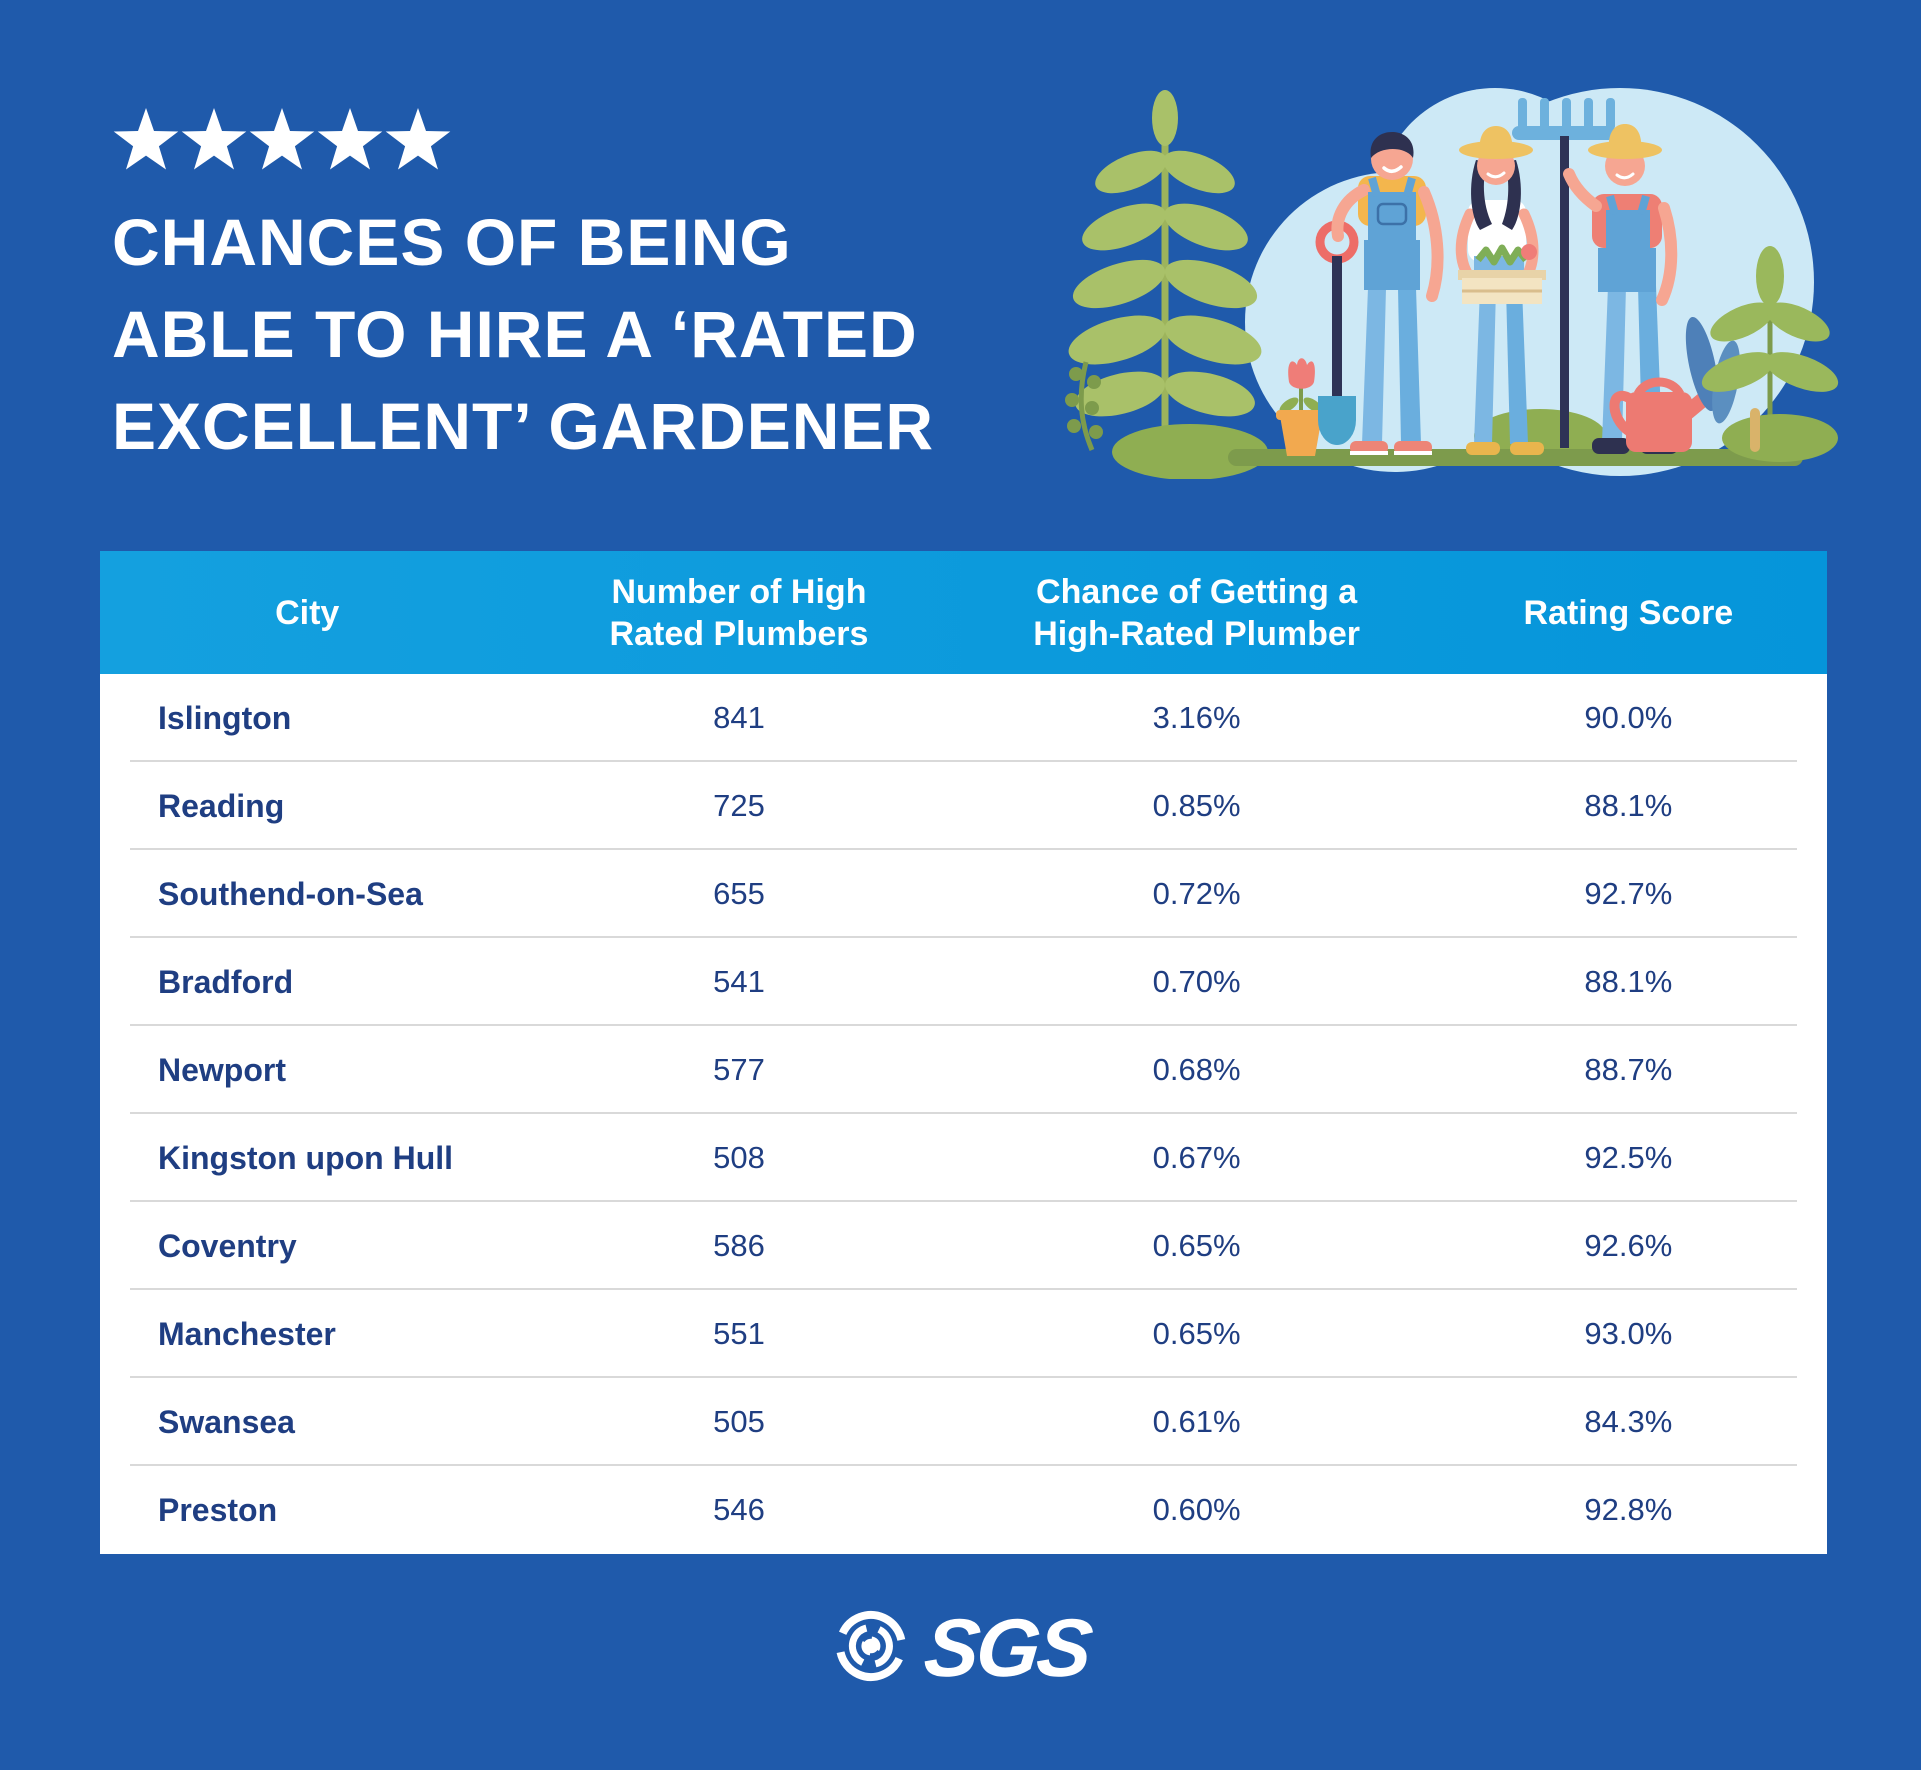  I want to click on table-row: Southend-on-Sea 655 0.72% 92.7%, so click(963, 894).